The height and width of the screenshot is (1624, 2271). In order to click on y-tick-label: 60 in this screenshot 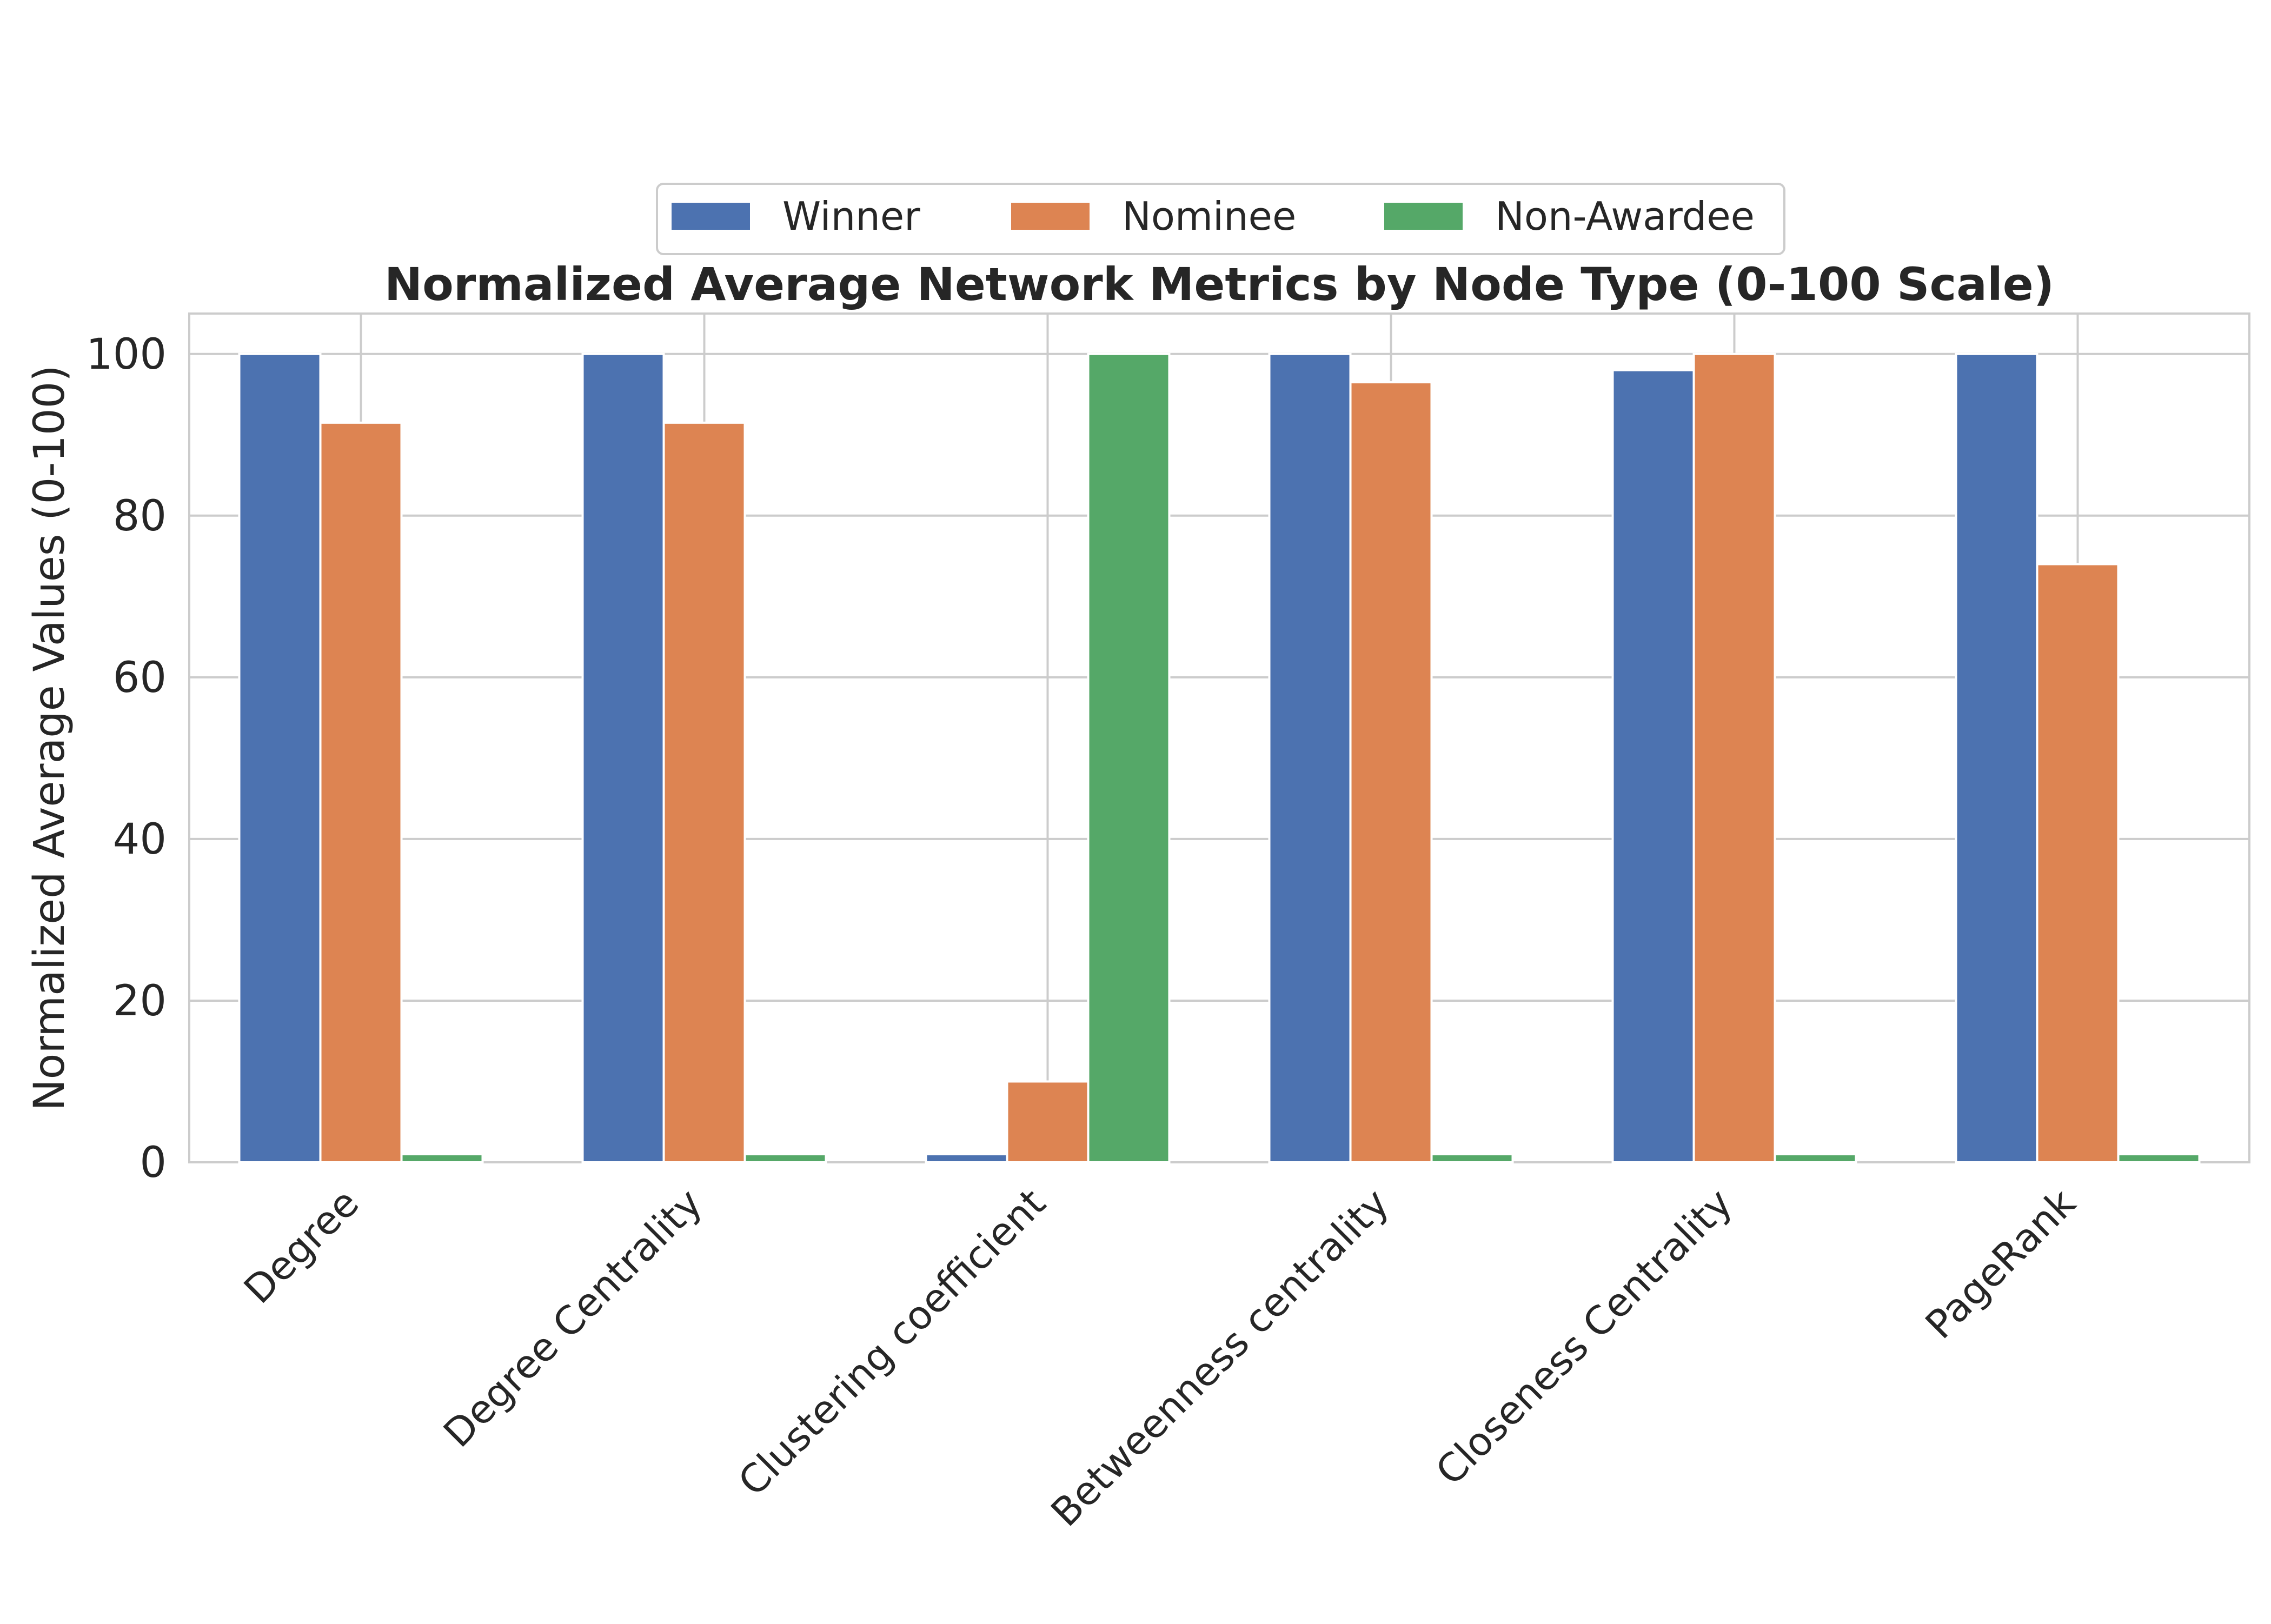, I will do `click(140, 678)`.